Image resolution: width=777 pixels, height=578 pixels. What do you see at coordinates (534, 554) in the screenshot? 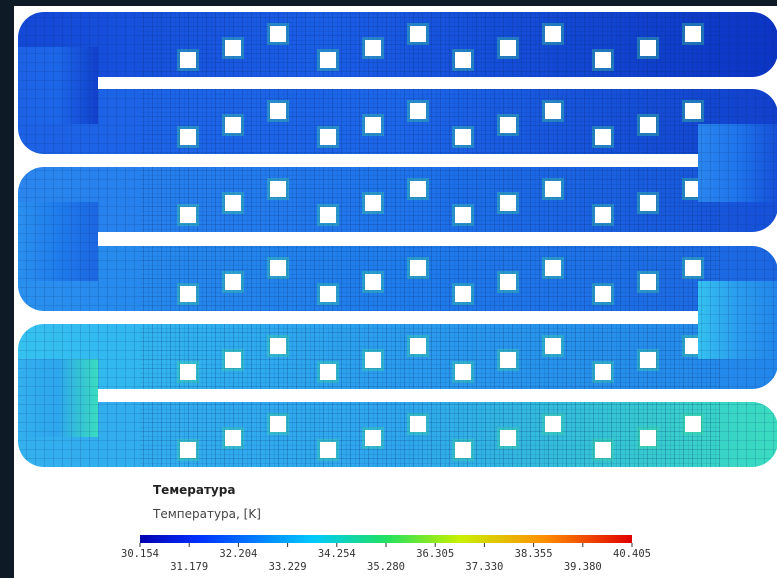
I see `colorbar-tick-label: 38.355` at bounding box center [534, 554].